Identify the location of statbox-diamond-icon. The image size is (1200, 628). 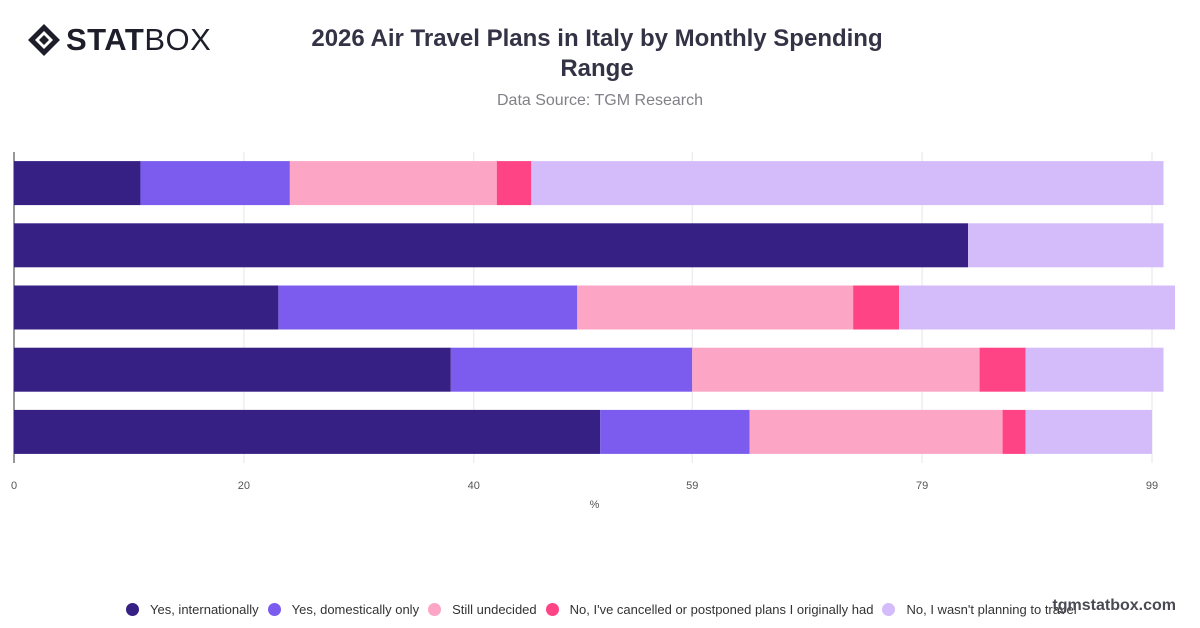
(44, 40).